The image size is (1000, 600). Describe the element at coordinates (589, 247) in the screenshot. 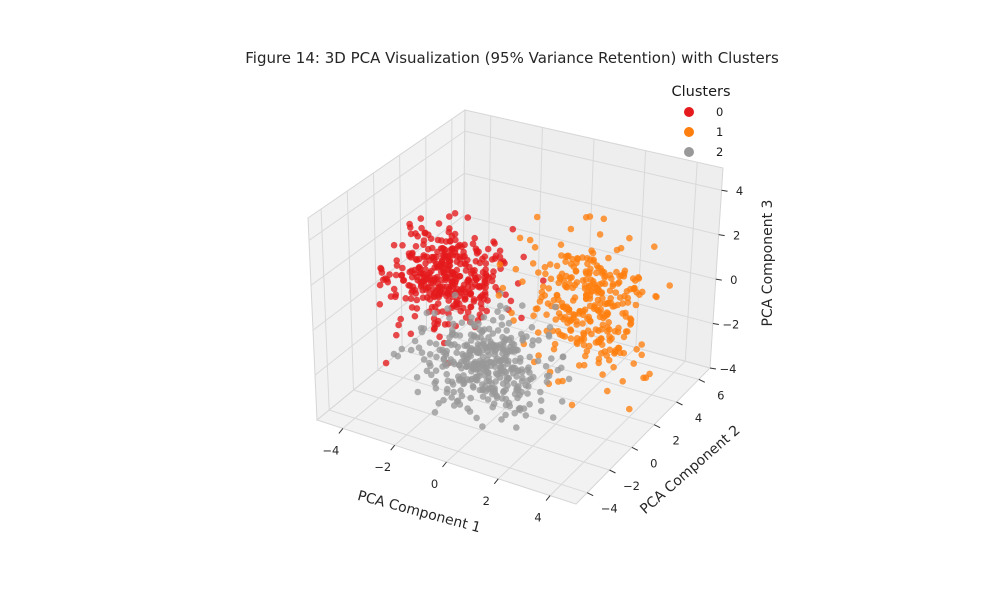

I see `grid-line-z` at that location.